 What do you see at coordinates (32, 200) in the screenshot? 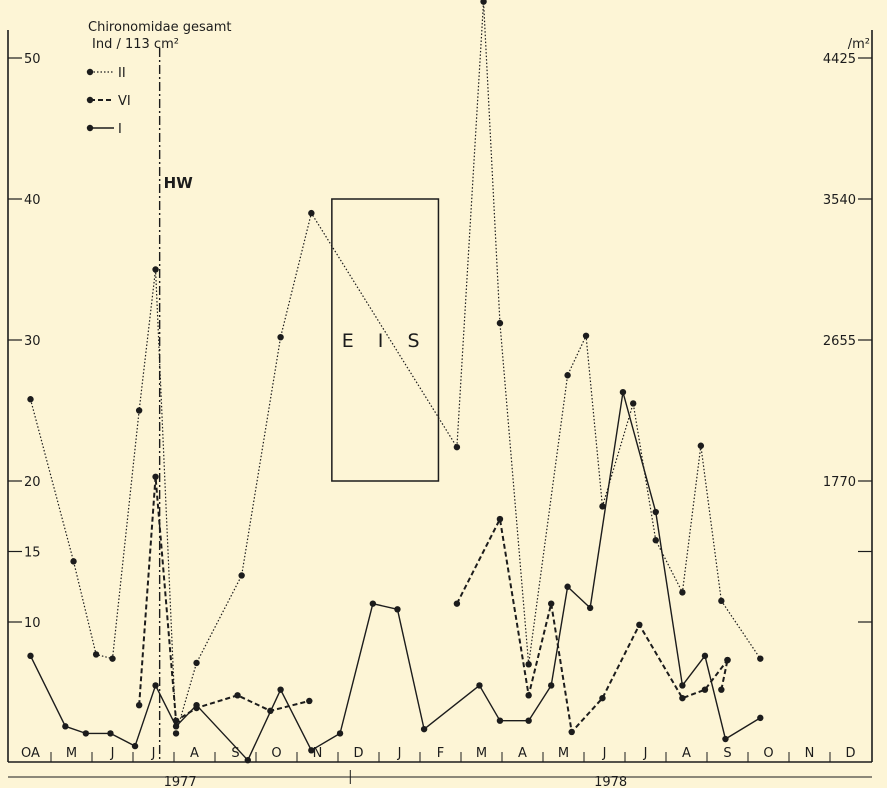
I see `left-tick-label: 40` at bounding box center [32, 200].